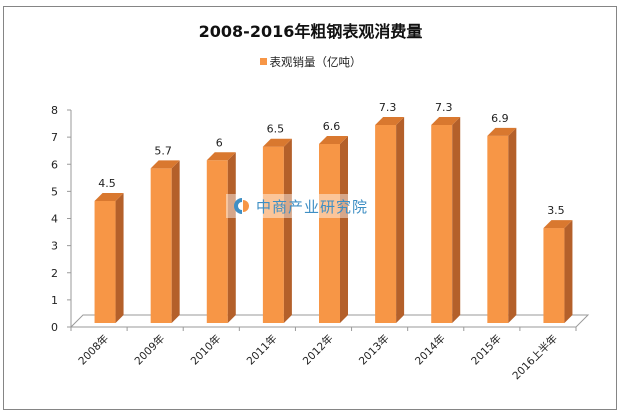 This screenshot has height=419, width=621. Describe the element at coordinates (535, 357) in the screenshot. I see `x-category-label: 2016上半年` at that location.